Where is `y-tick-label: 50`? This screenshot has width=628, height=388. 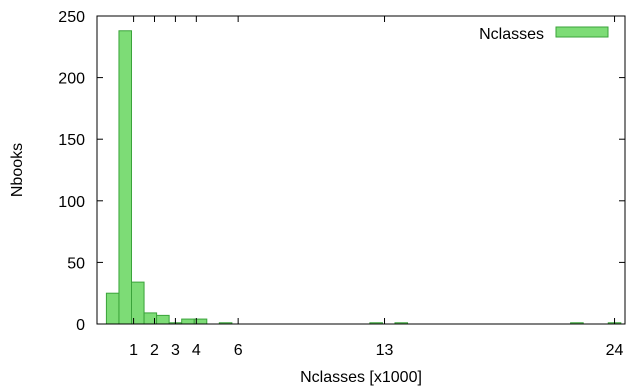 y-tick-label: 50 is located at coordinates (76, 263).